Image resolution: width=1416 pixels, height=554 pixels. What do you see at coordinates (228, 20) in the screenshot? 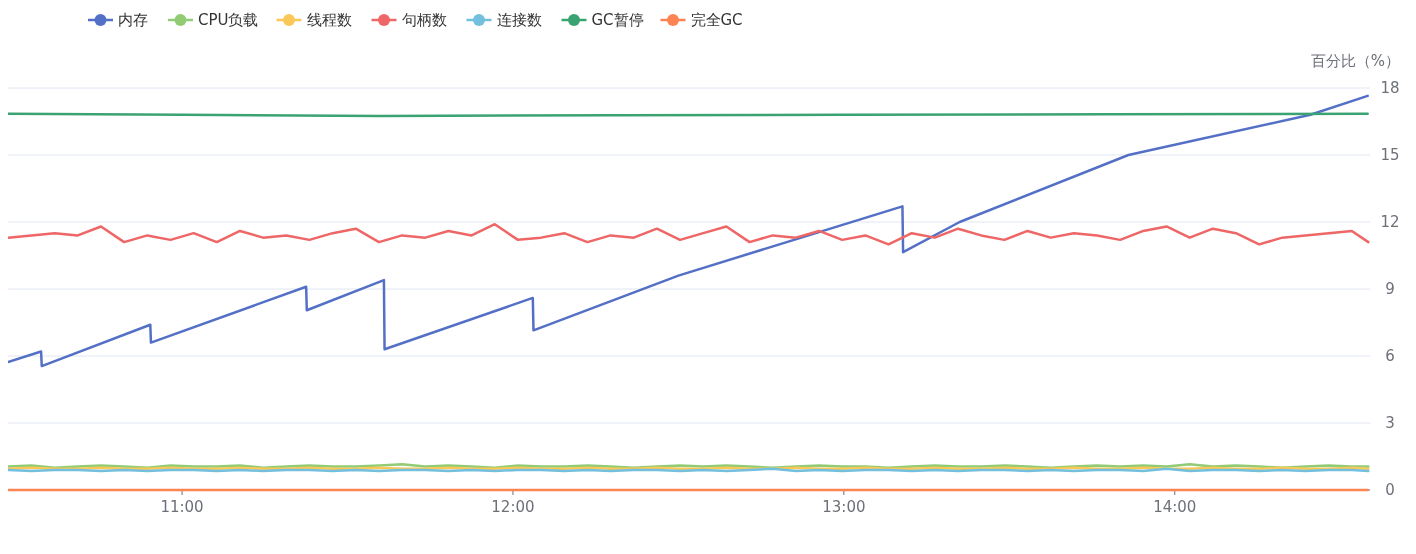
I see `legend-label: CPU负载` at bounding box center [228, 20].